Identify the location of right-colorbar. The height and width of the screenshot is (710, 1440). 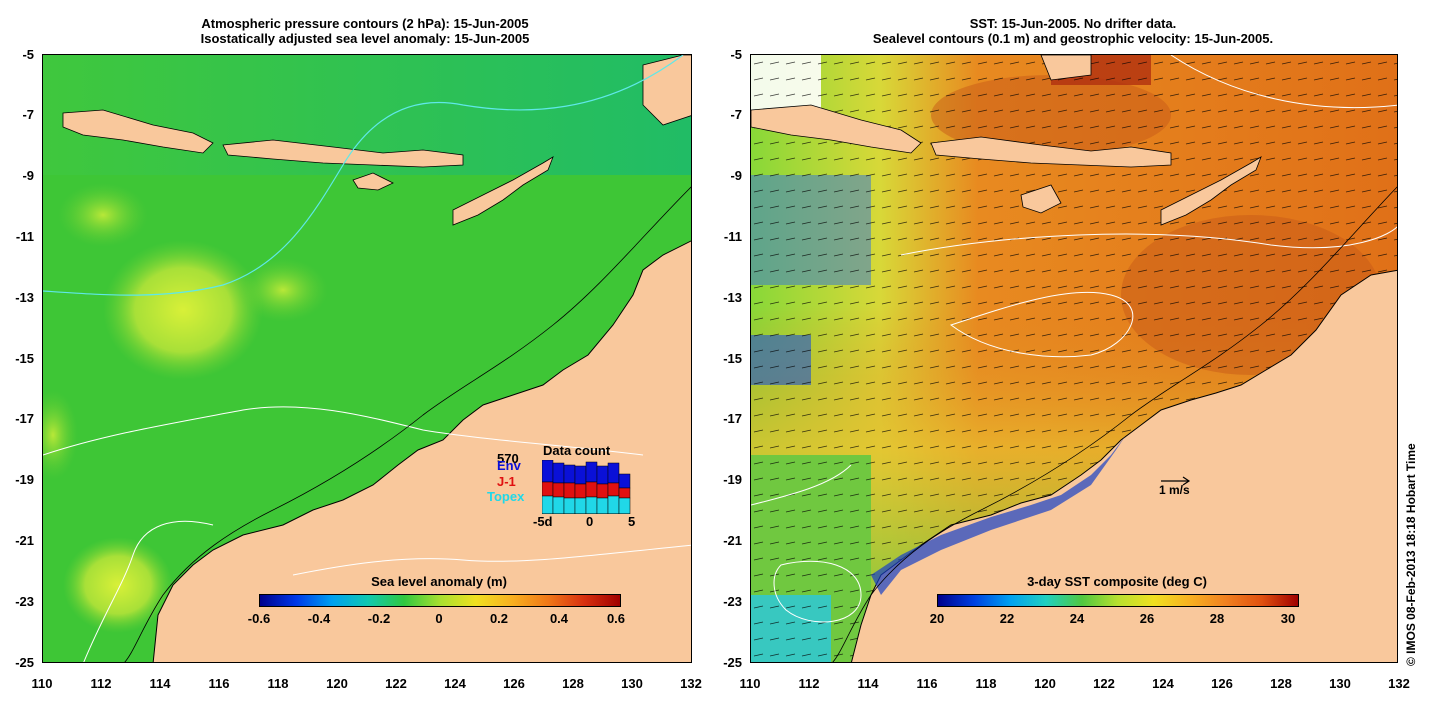
(1118, 600).